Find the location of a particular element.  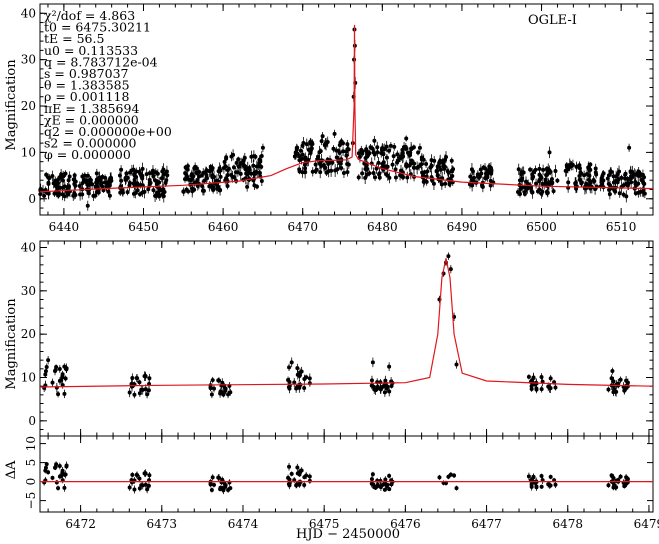

fit-parameter: χ²/dof = 4.863 is located at coordinates (89, 15).